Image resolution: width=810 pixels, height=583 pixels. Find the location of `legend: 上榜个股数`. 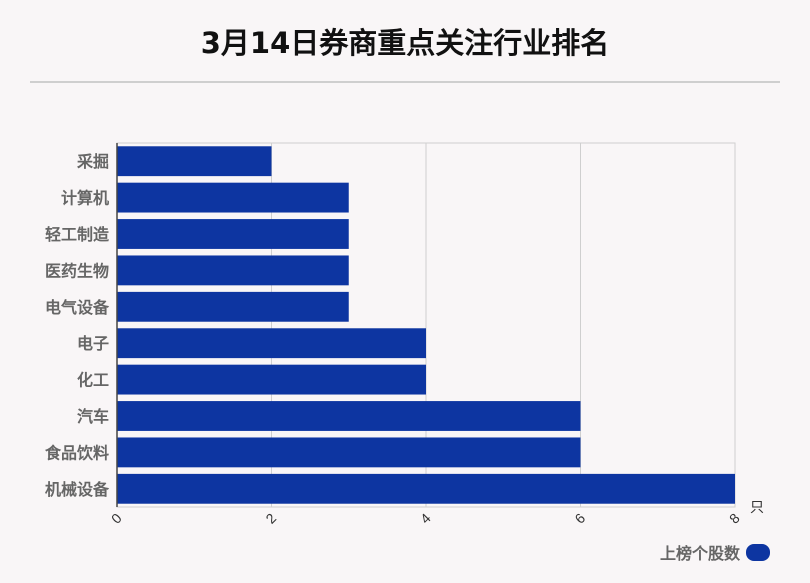

legend: 上榜个股数 is located at coordinates (715, 552).